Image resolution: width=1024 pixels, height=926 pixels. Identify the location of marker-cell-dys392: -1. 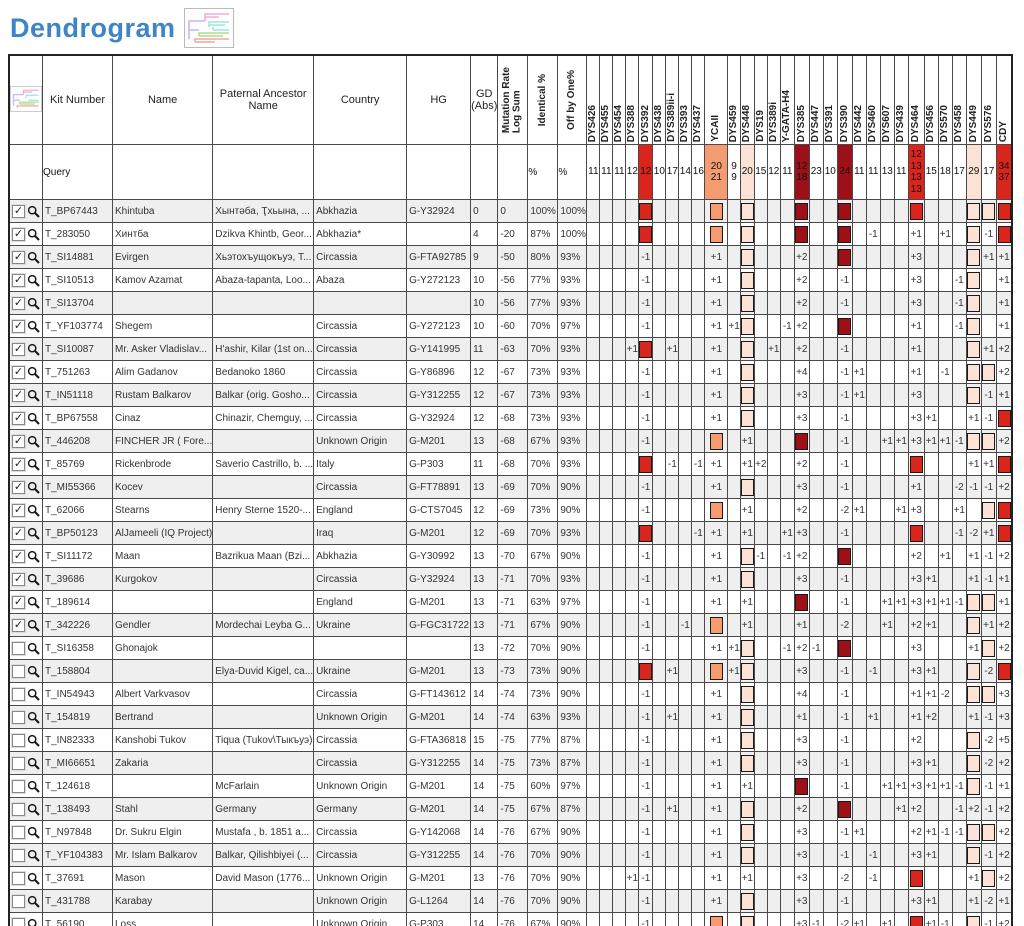
(646, 418).